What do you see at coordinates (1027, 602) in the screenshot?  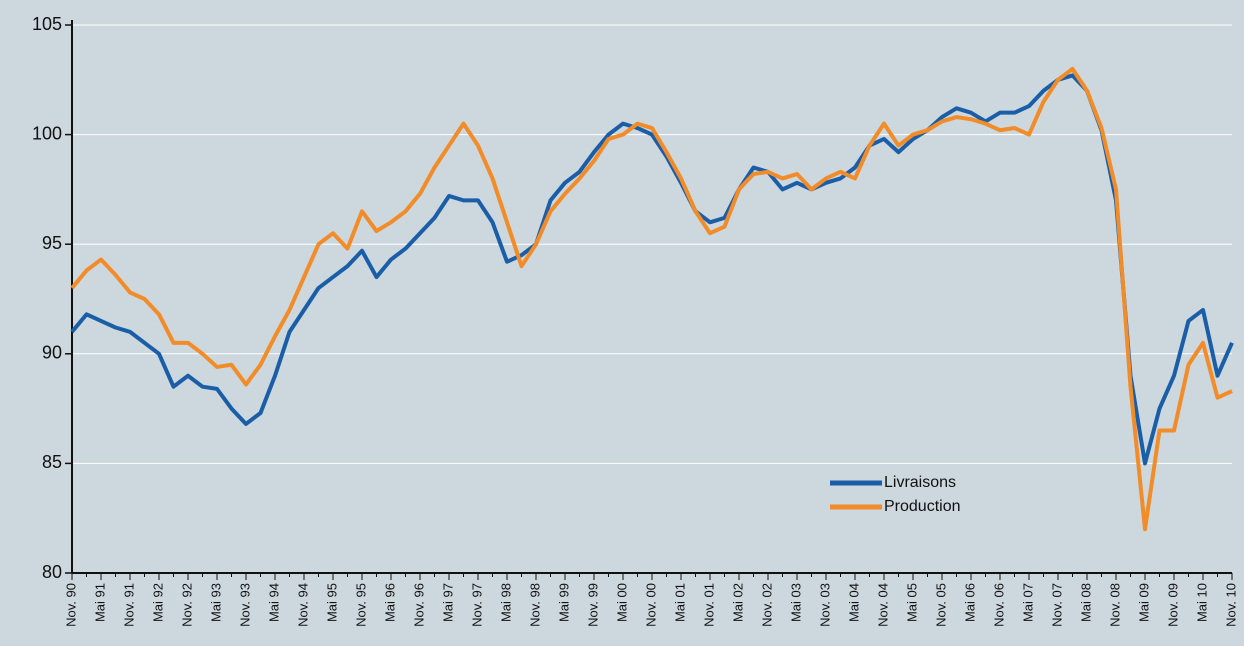 I see `x-tick-label: Mai 07` at bounding box center [1027, 602].